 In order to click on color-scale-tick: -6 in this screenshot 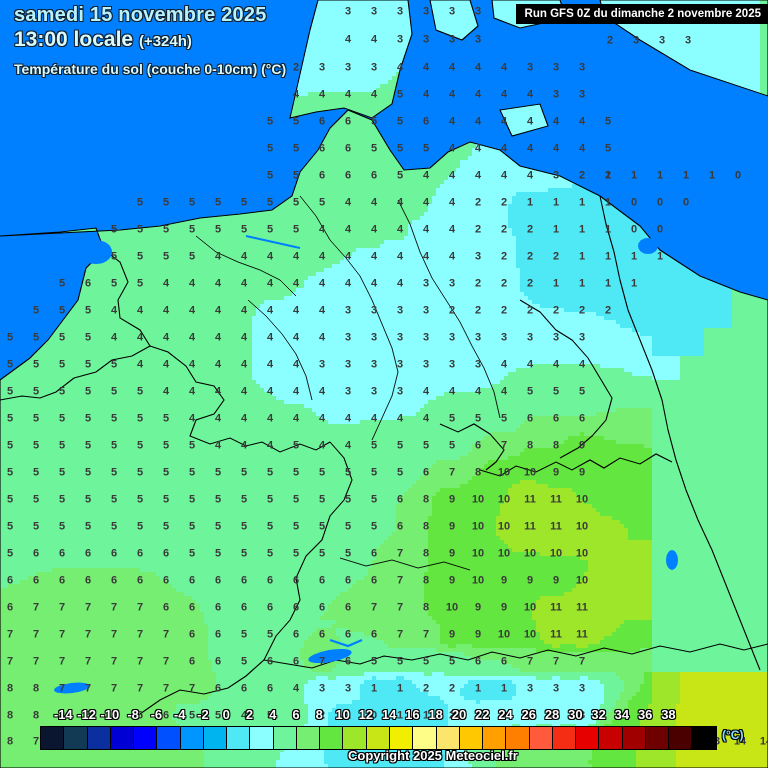, I will do `click(156, 714)`.